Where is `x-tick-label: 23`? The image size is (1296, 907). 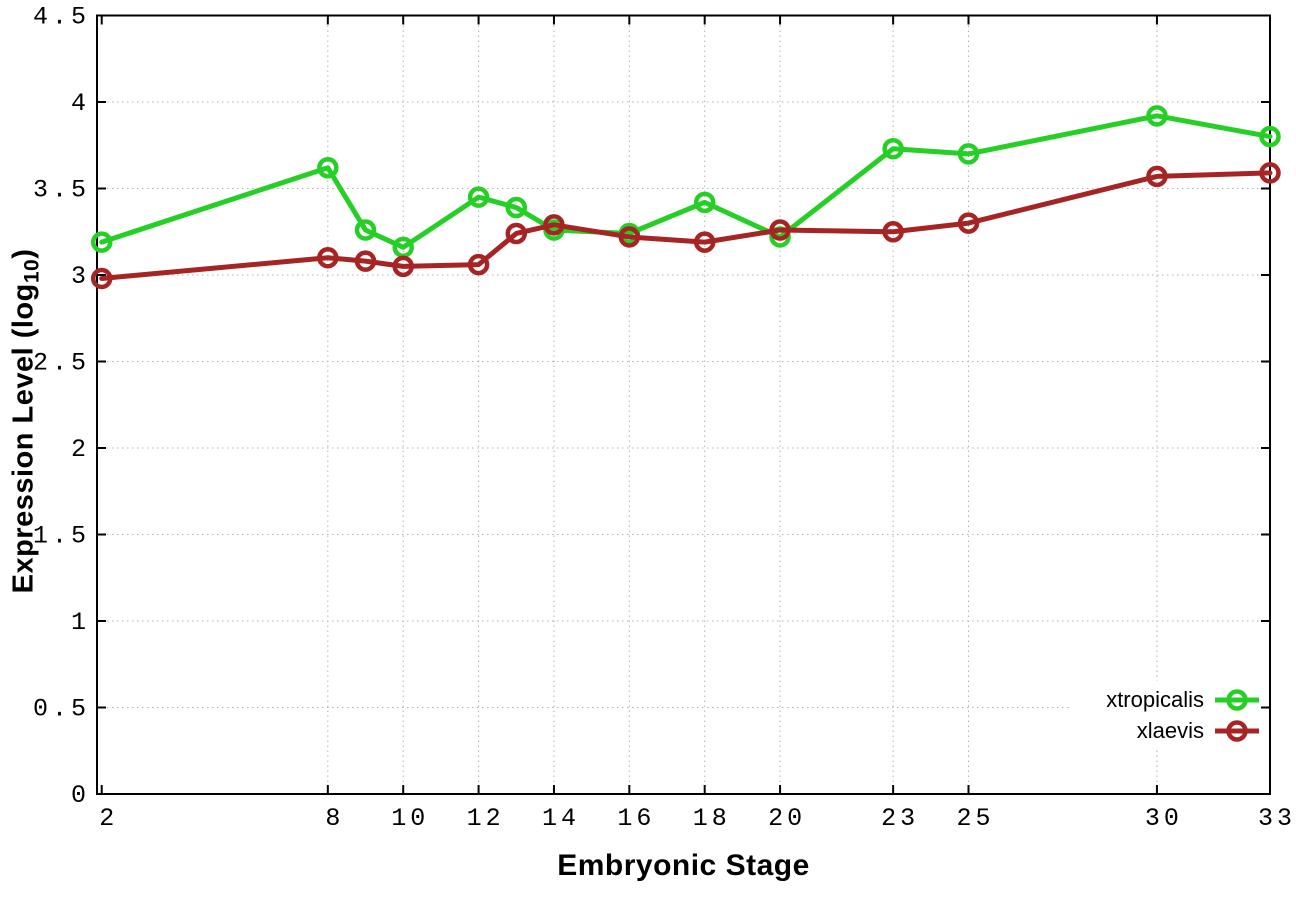
x-tick-label: 23 is located at coordinates (900, 818).